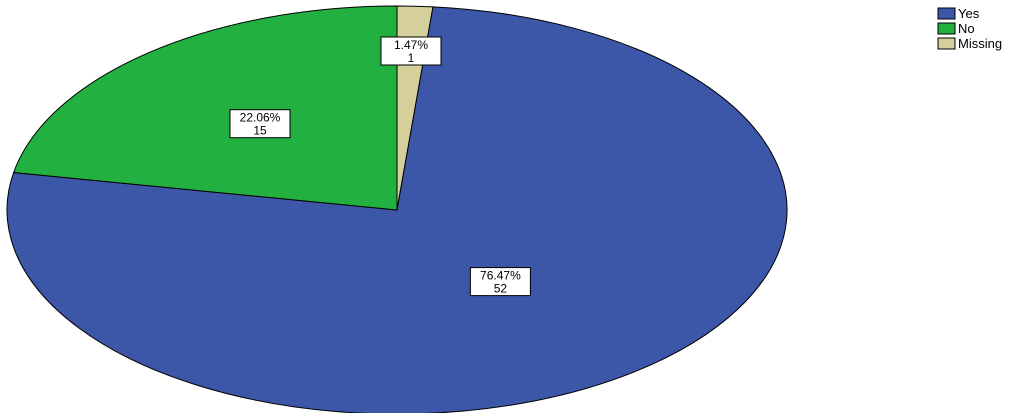  I want to click on slice-label-yes: 76.47%52, so click(500, 282).